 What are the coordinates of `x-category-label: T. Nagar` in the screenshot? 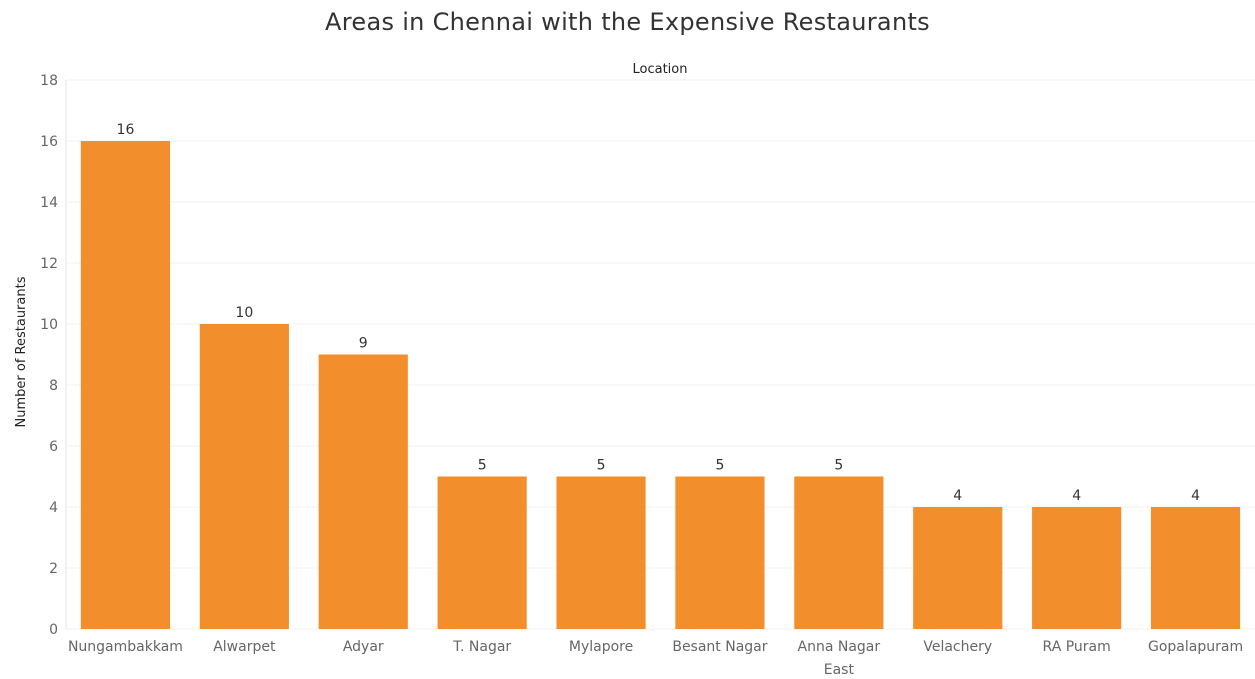 It's located at (481, 647).